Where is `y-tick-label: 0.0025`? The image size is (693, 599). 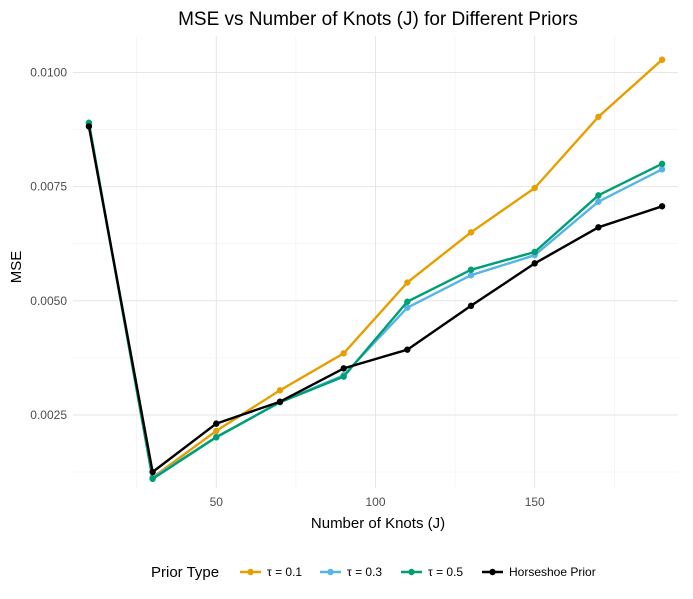
y-tick-label: 0.0025 is located at coordinates (48, 415).